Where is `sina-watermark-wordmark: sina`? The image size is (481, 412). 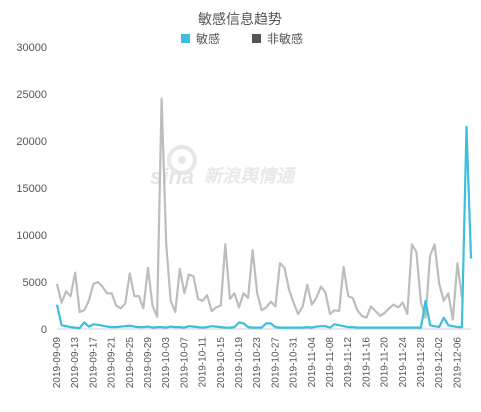
sina-watermark-wordmark: sina is located at coordinates (172, 176).